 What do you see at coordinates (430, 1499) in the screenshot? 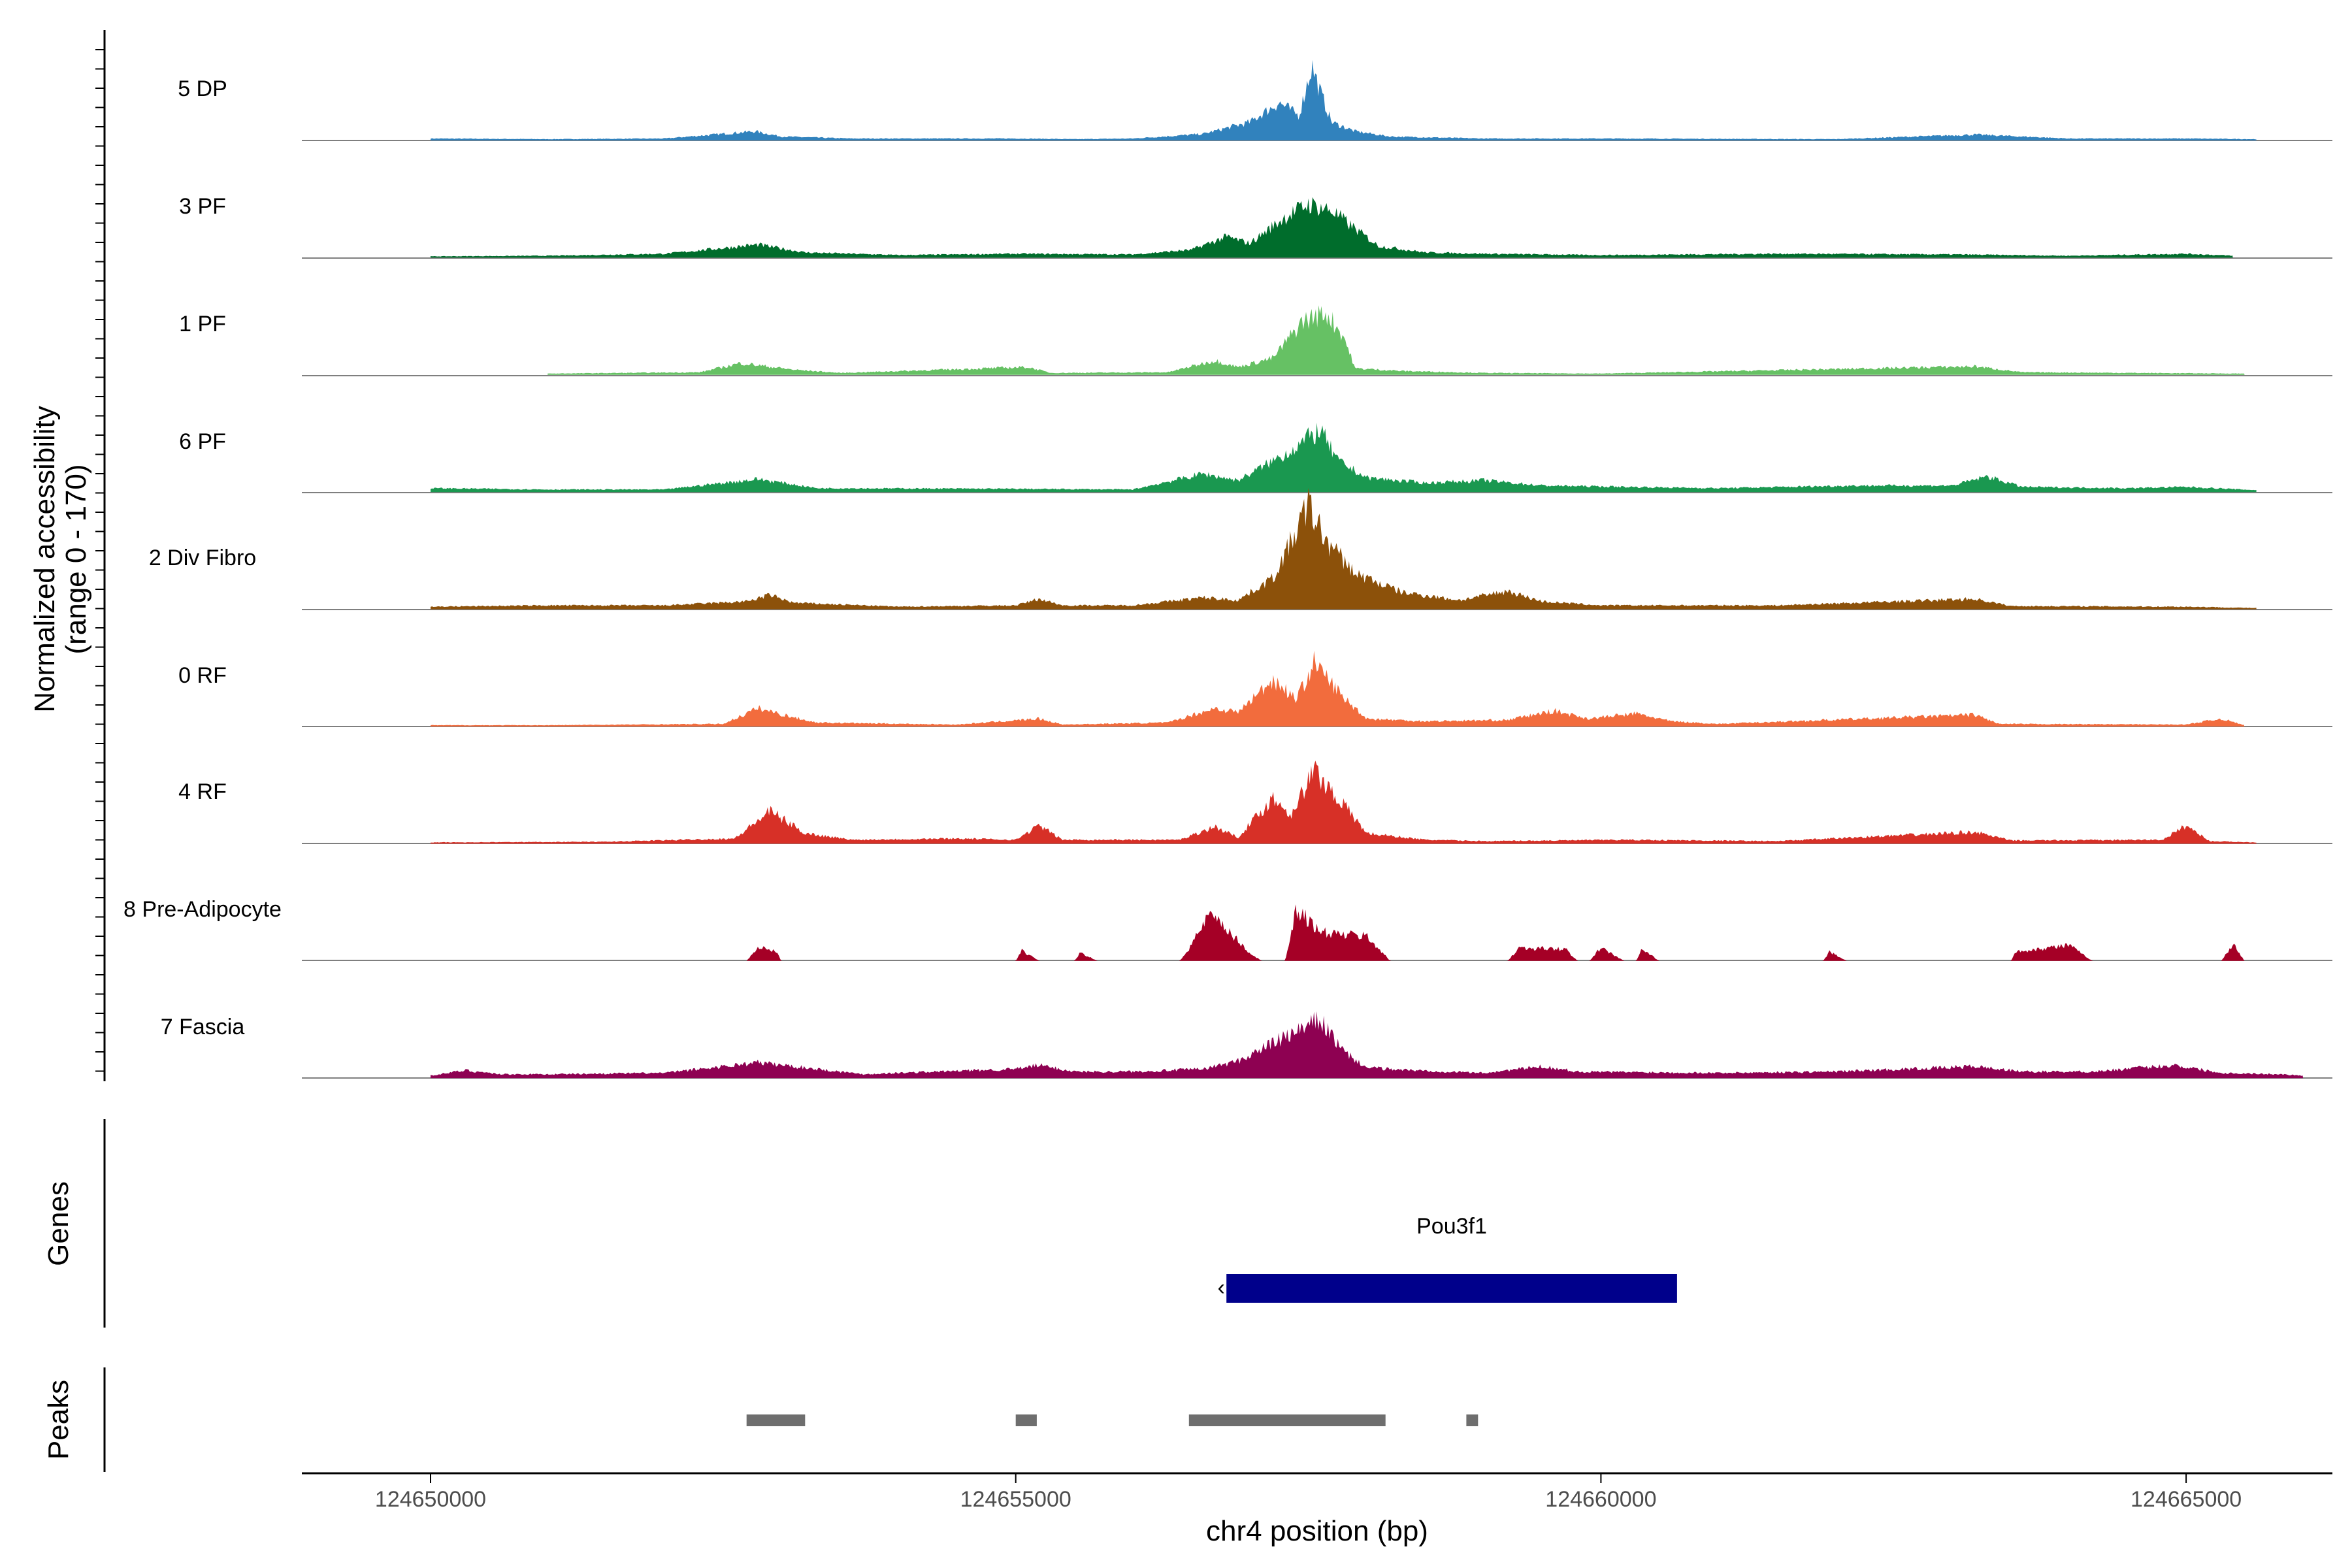
I see `x-tick-label: 124650000` at bounding box center [430, 1499].